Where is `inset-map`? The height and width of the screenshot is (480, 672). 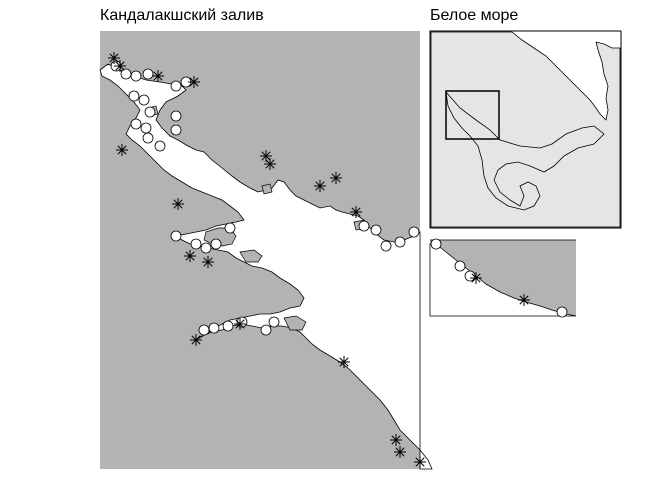
inset-map is located at coordinates (525, 129).